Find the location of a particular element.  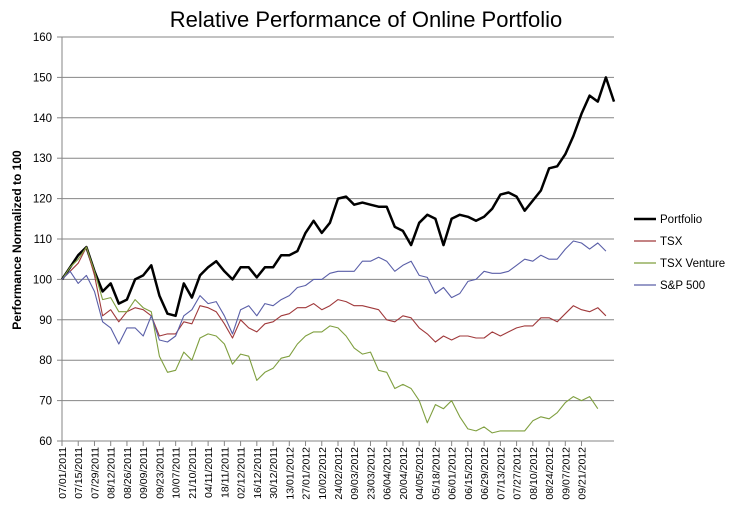

x-tick-label: 09/03/2012 is located at coordinates (355, 473).